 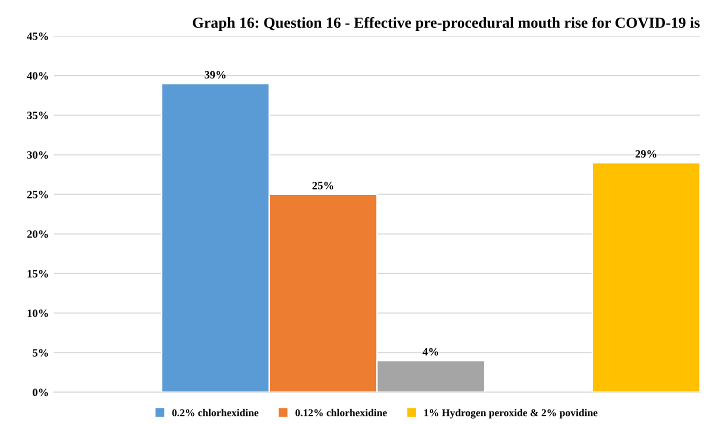 What do you see at coordinates (38, 274) in the screenshot?
I see `y-tick-label: 15%` at bounding box center [38, 274].